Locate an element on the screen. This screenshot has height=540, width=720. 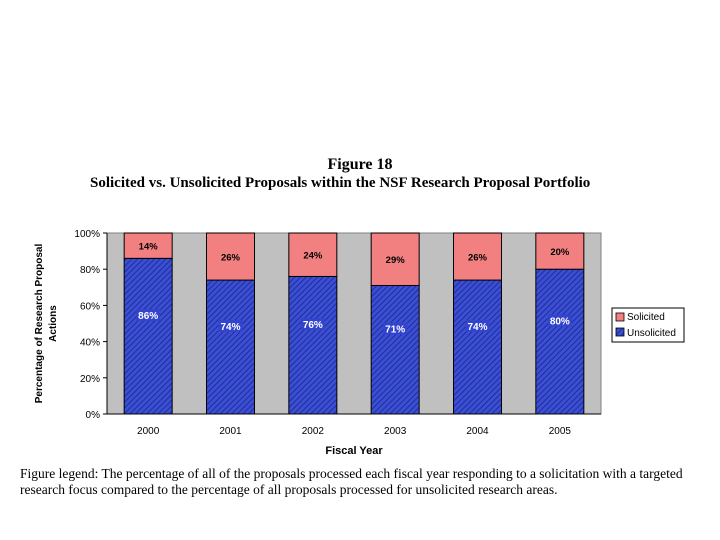
data-label-solicited: 24% is located at coordinates (313, 256).